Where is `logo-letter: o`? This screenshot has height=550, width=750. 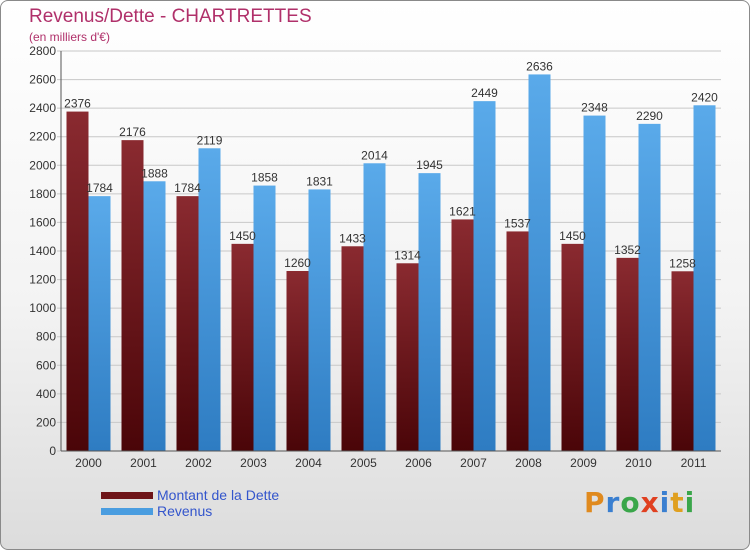 logo-letter: o is located at coordinates (630, 502).